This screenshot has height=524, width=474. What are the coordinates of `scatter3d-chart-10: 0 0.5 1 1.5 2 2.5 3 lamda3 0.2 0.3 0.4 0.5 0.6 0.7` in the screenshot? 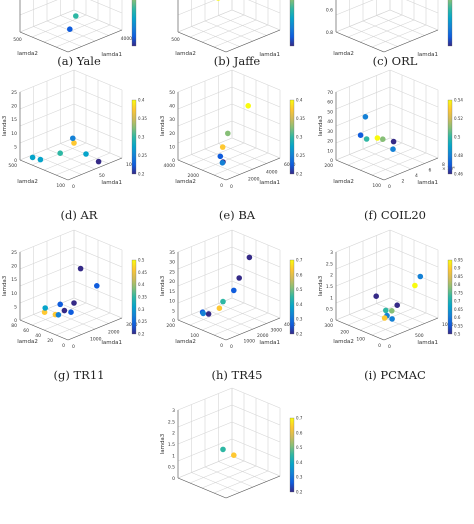 It's located at (231, 443).